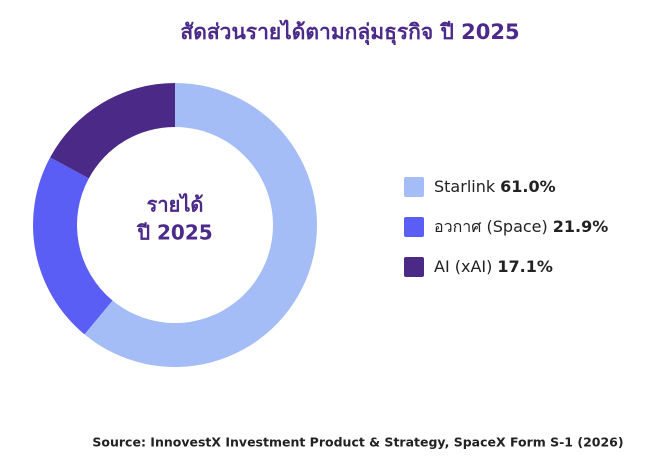 The height and width of the screenshot is (474, 655). What do you see at coordinates (528, 186) in the screenshot?
I see `legend-value: 61.0%` at bounding box center [528, 186].